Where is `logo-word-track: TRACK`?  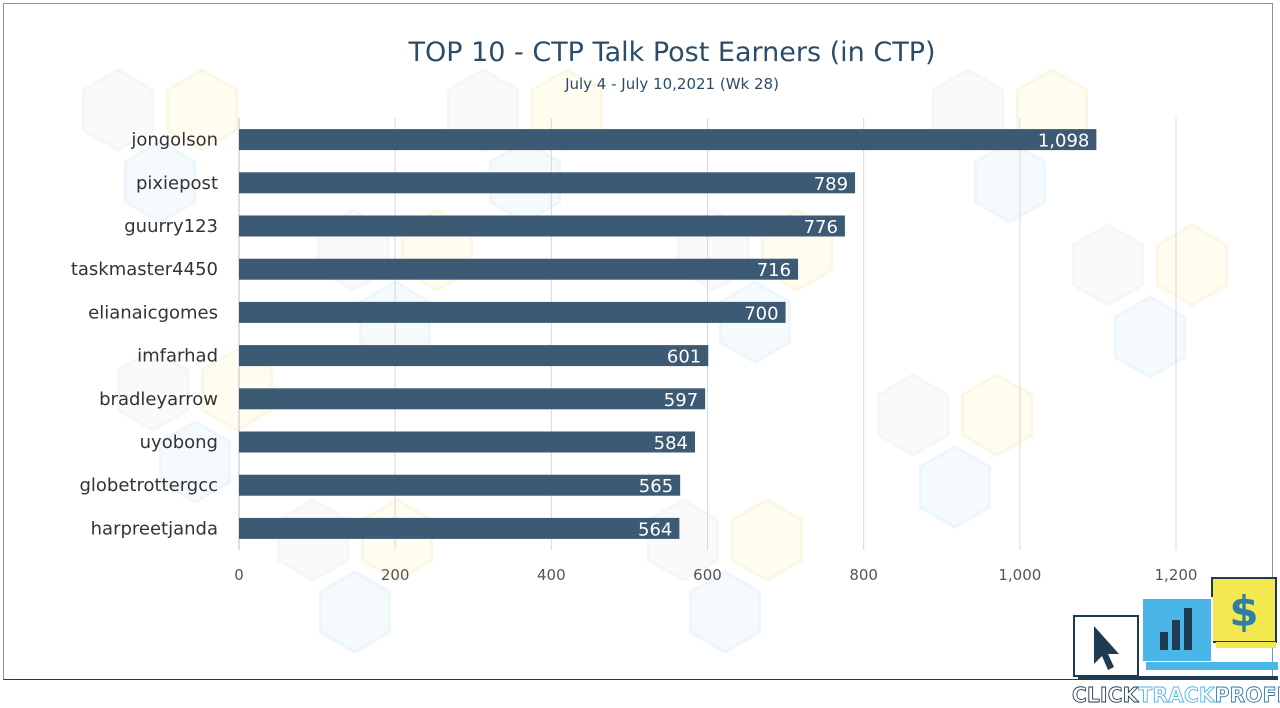
logo-word-track: TRACK is located at coordinates (1177, 695).